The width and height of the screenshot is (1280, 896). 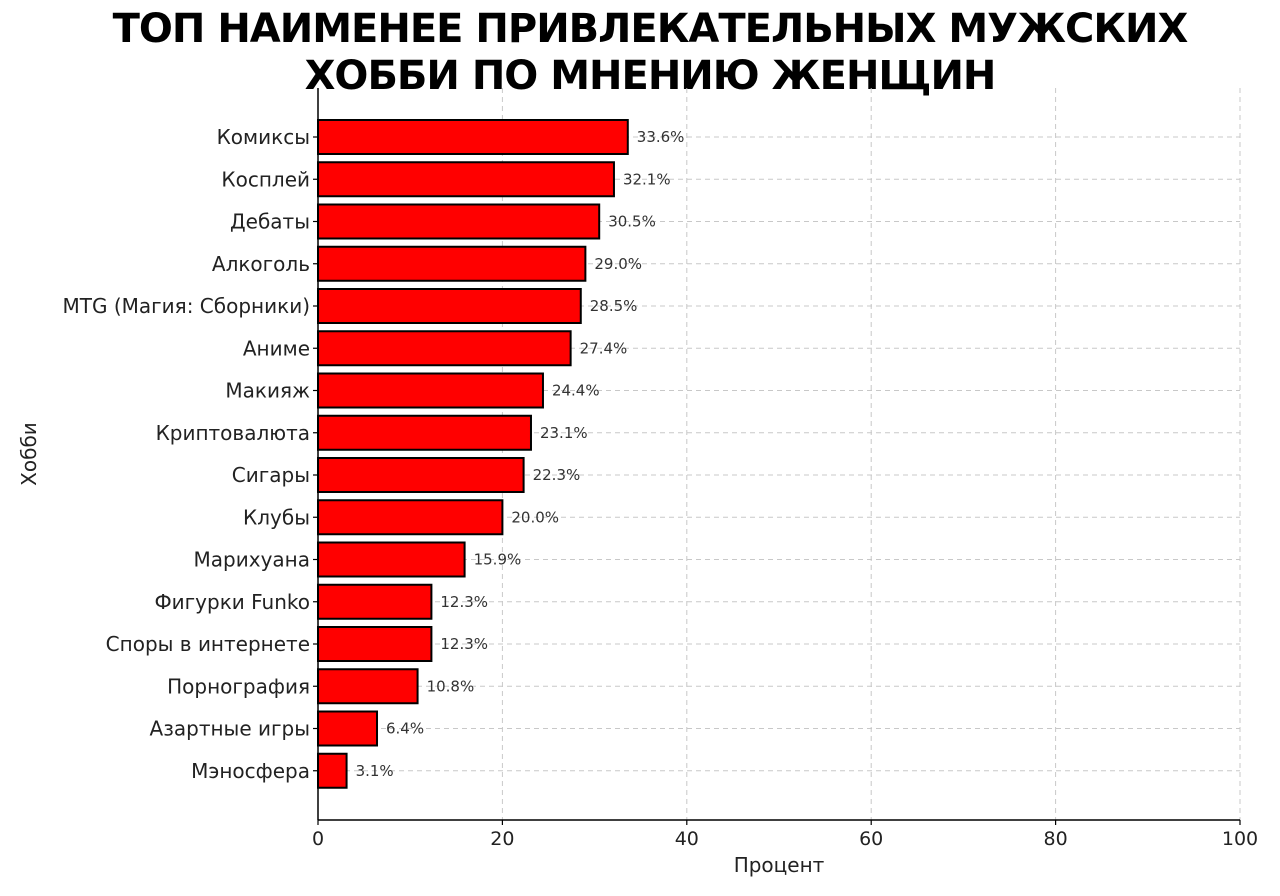 What do you see at coordinates (618, 264) in the screenshot?
I see `data-label: 29.0%` at bounding box center [618, 264].